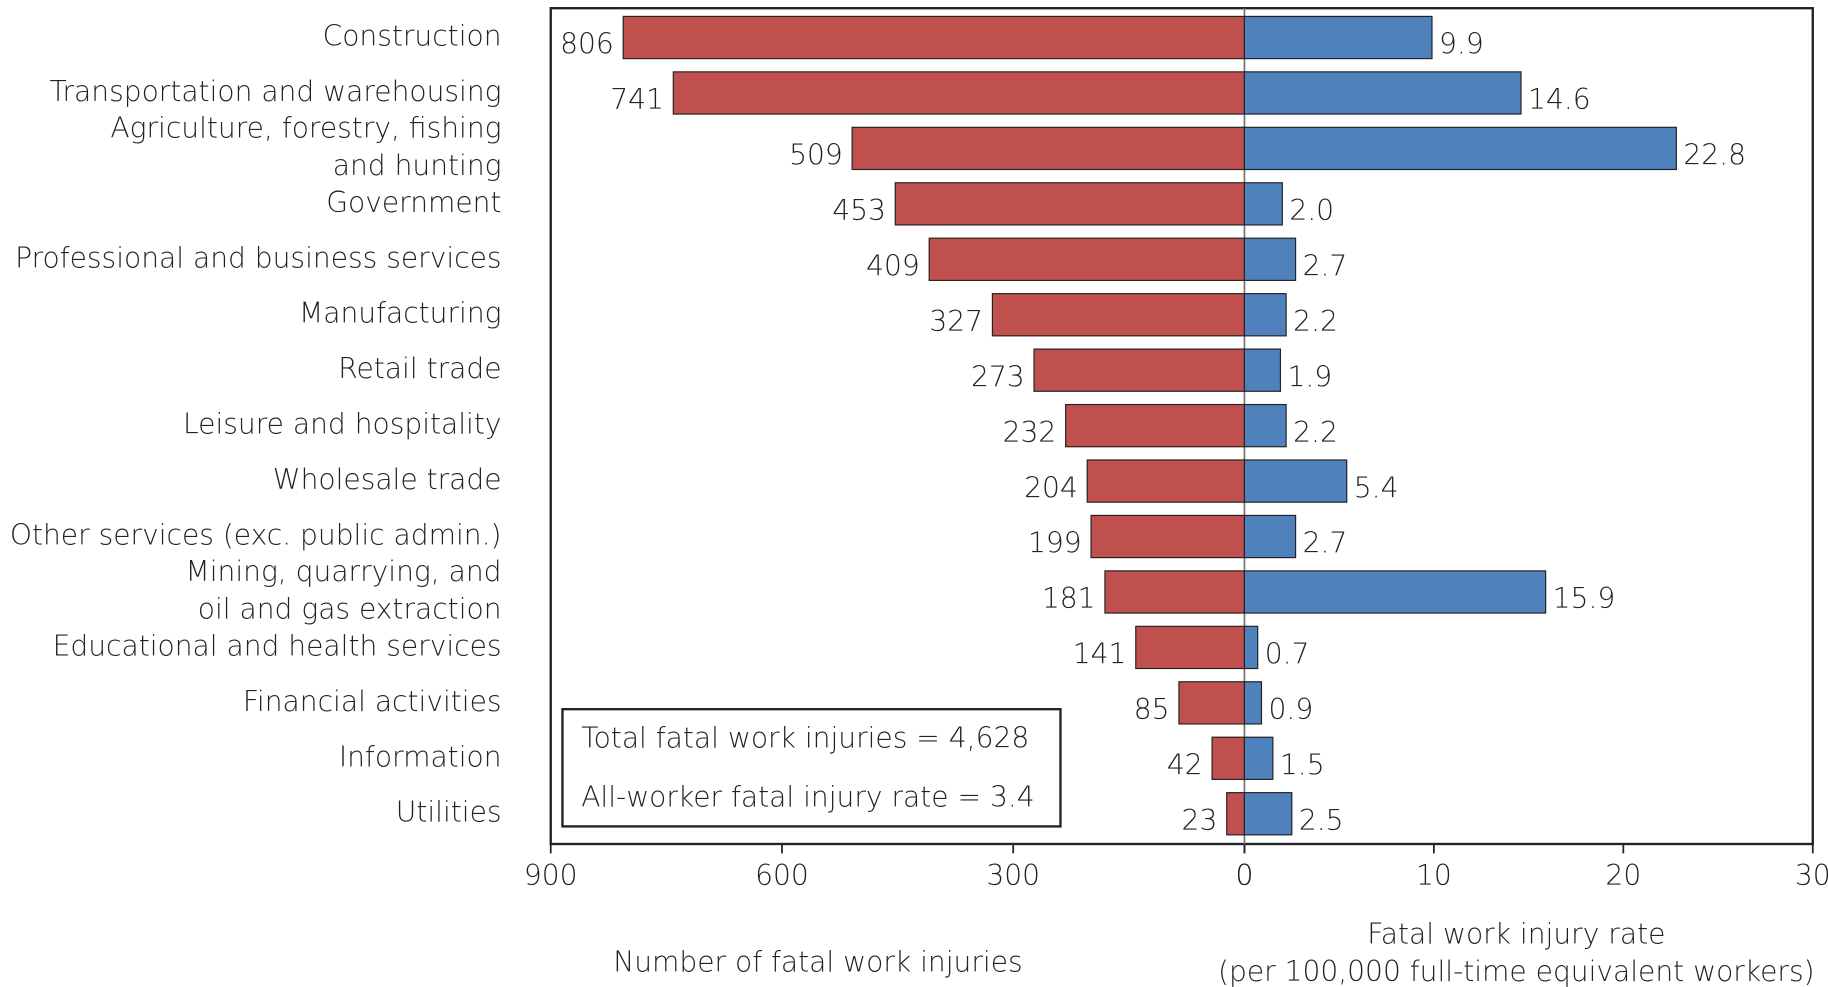 The image size is (1828, 987). Describe the element at coordinates (1714, 155) in the screenshot. I see `value-label: 22.8` at that location.